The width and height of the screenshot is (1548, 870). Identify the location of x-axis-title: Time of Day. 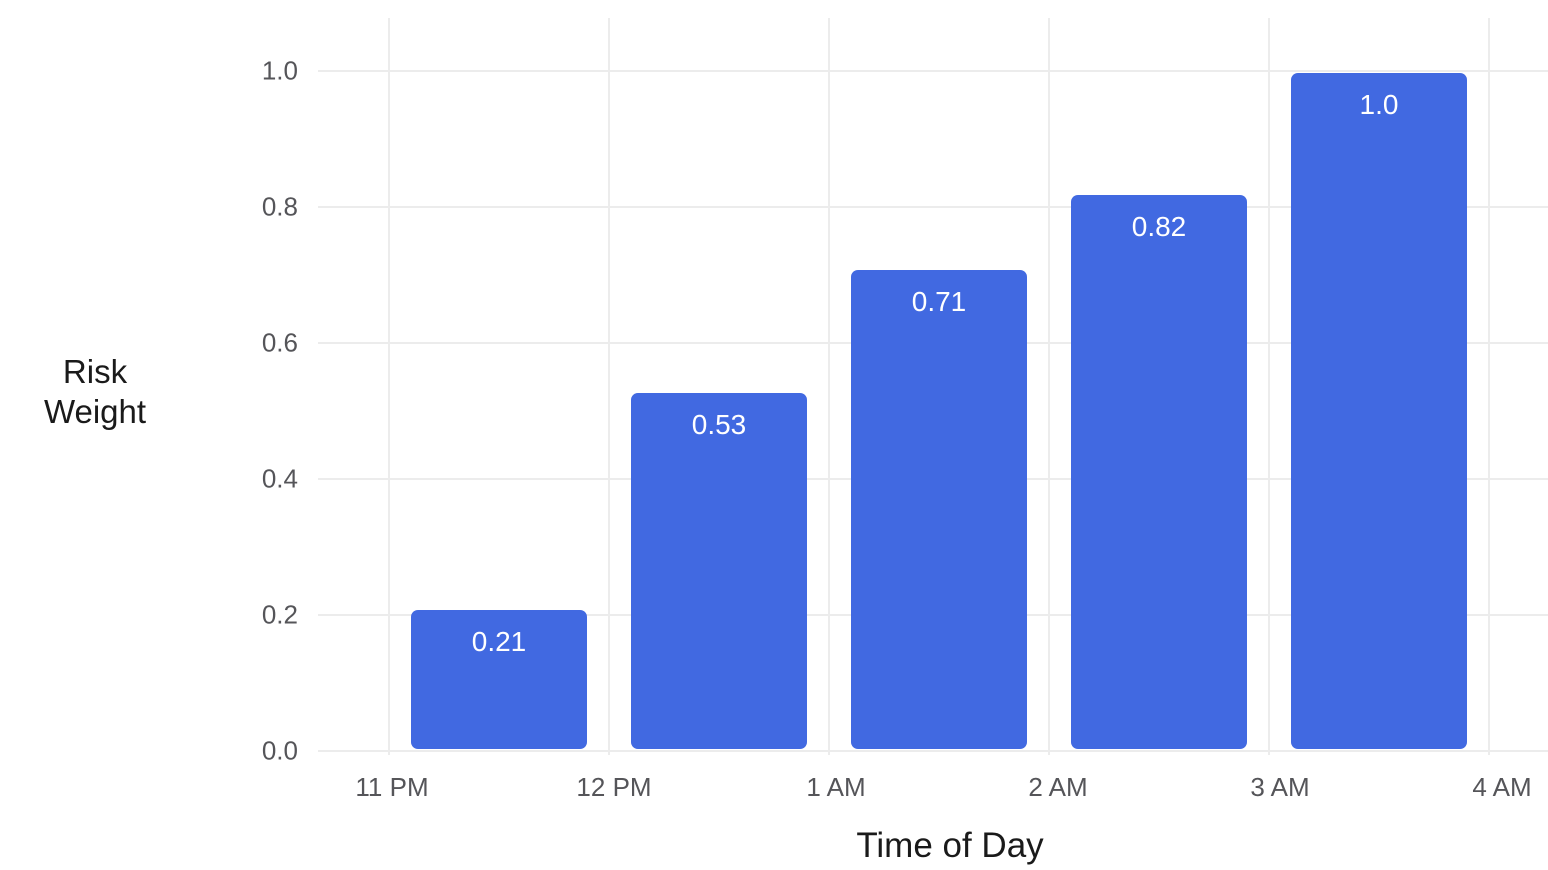
(950, 845).